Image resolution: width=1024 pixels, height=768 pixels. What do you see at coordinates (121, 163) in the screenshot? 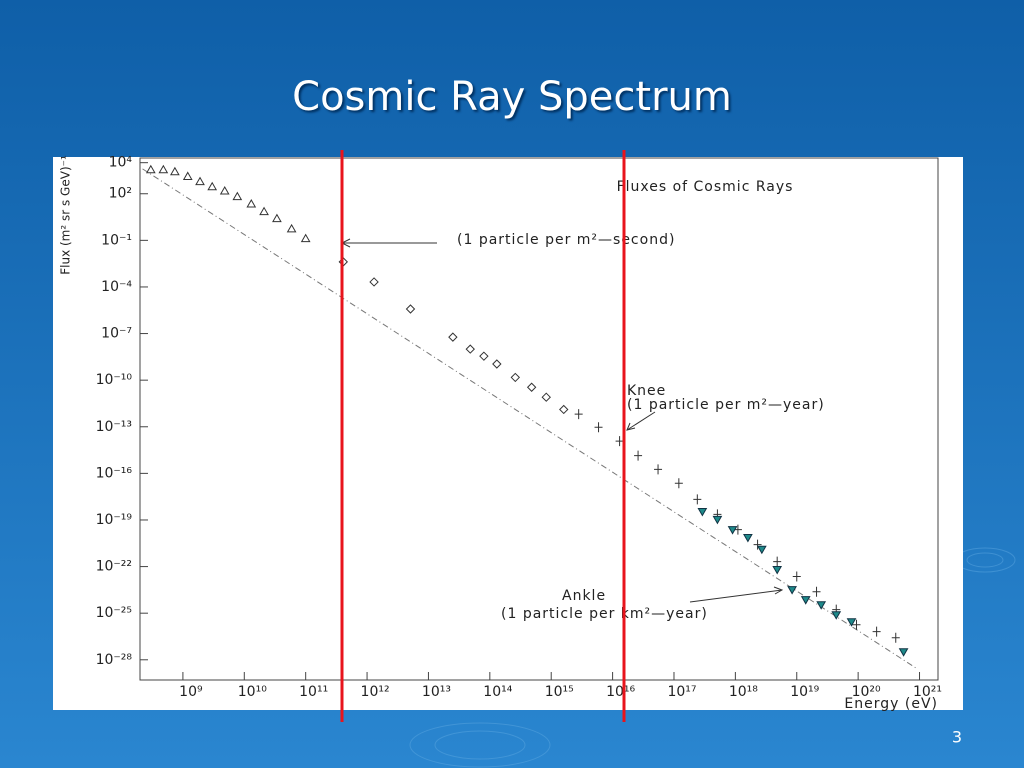
I see `y-tick-label: 10⁴` at bounding box center [121, 163].